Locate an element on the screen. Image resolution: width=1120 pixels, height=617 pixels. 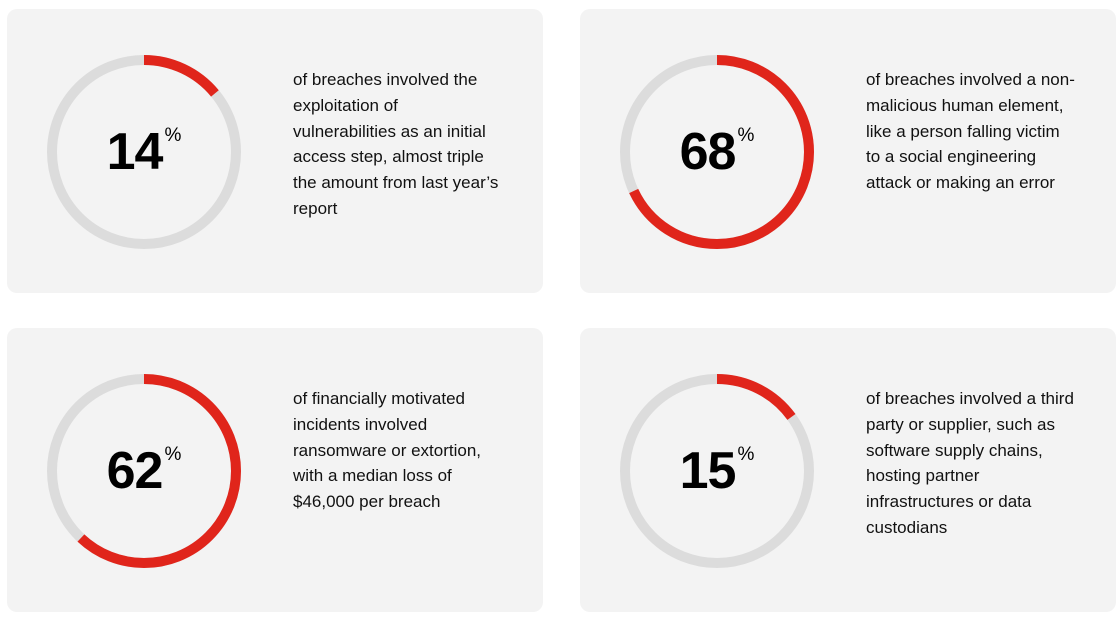
stat-value: 14 % is located at coordinates (144, 152).